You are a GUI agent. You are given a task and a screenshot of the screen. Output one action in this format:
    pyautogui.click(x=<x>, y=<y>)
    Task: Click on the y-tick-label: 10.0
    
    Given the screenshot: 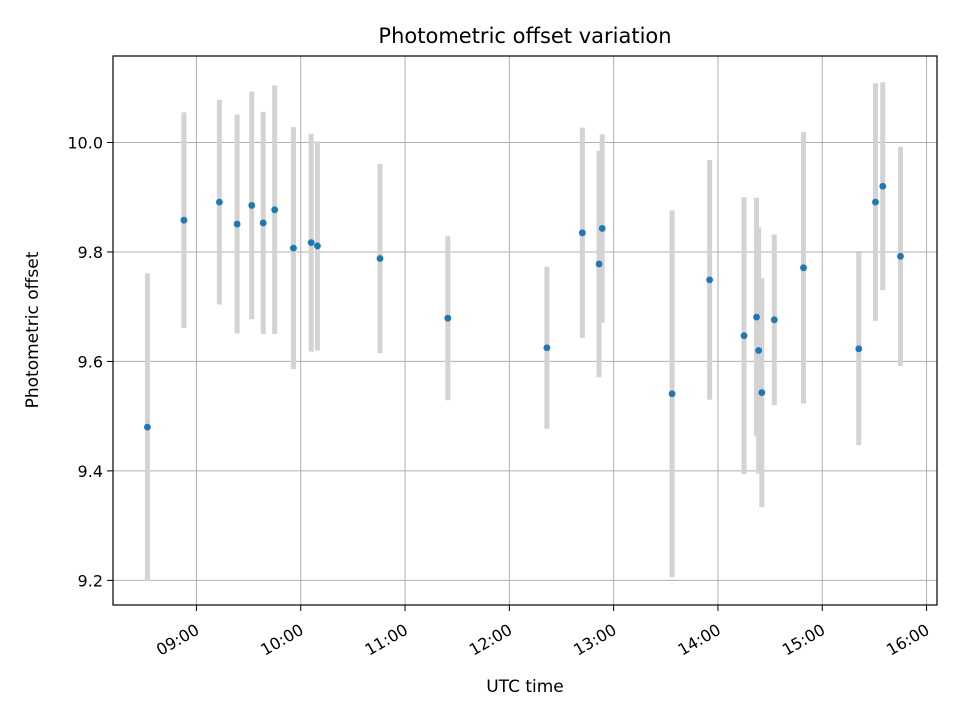 What is the action you would take?
    pyautogui.click(x=85, y=142)
    